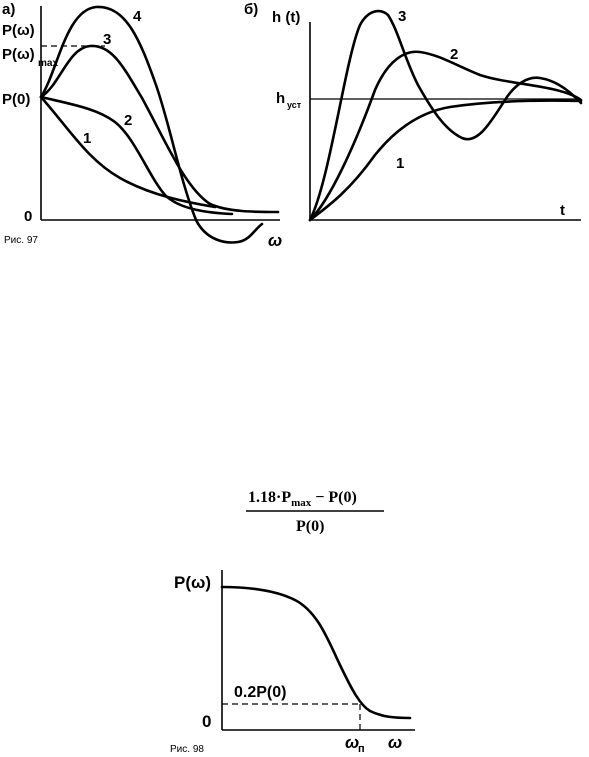  What do you see at coordinates (562, 210) in the screenshot?
I see `panel-b-x-label-t: t` at bounding box center [562, 210].